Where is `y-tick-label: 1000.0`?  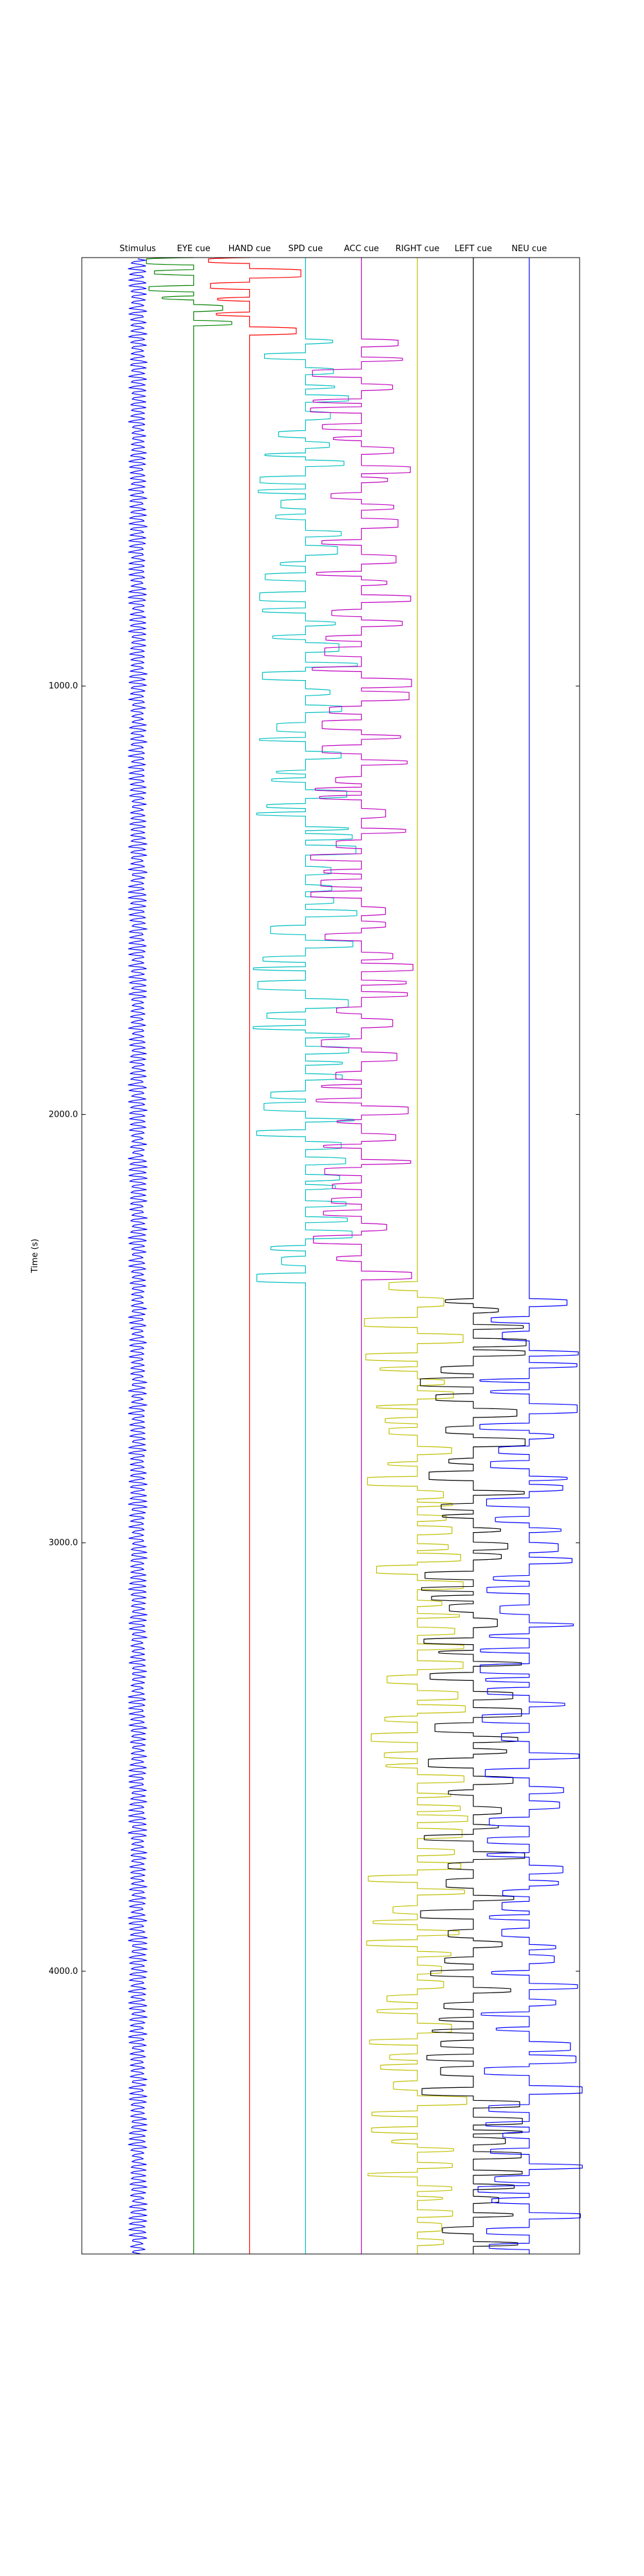 y-tick-label: 1000.0 is located at coordinates (64, 686).